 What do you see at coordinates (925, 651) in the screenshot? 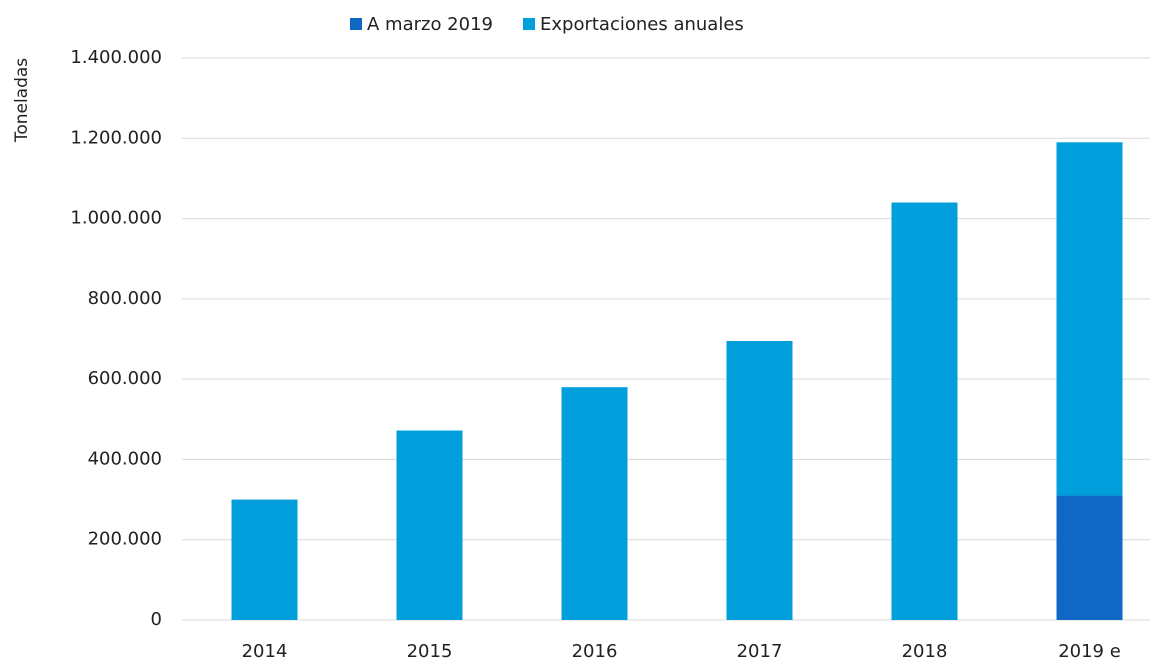
I see `x-tick-label: 2018` at bounding box center [925, 651].